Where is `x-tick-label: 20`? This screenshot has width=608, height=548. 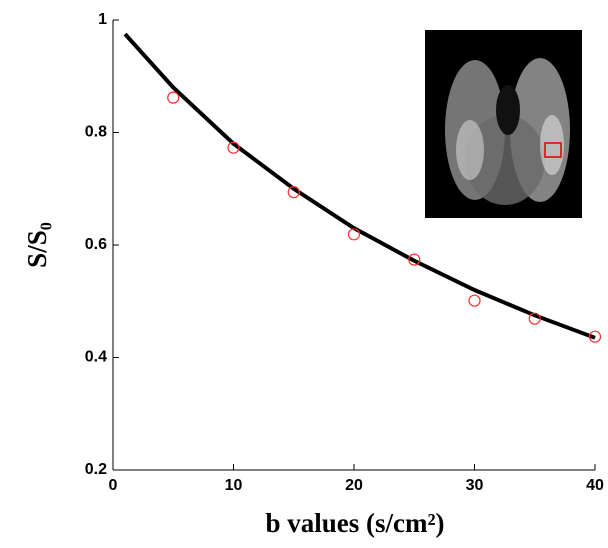
x-tick-label: 20 is located at coordinates (354, 485).